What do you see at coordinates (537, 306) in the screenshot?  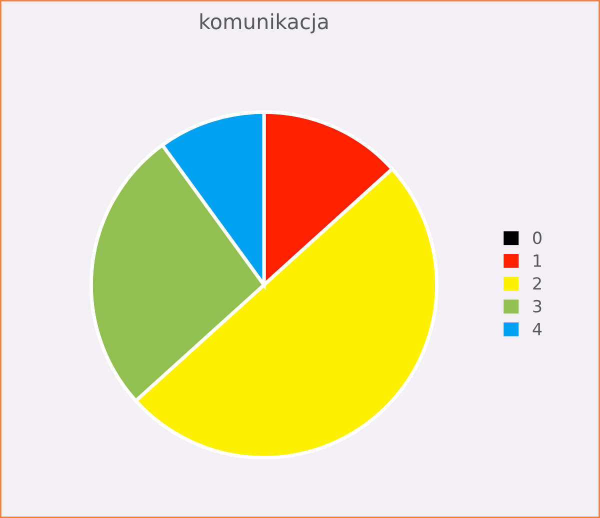 I see `legend-label: 3` at bounding box center [537, 306].